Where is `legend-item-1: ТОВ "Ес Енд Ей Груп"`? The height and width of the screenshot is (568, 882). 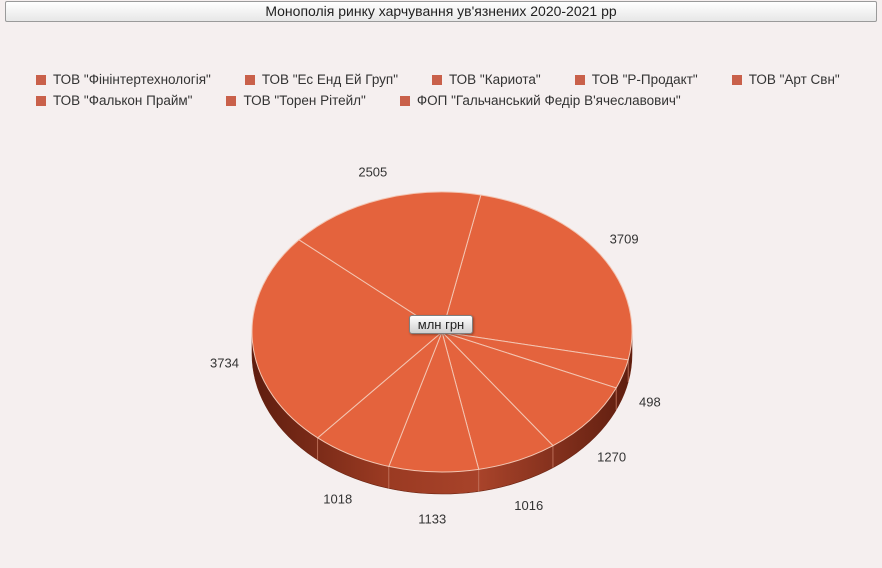
legend-item-1: ТОВ "Ес Енд Ей Груп" is located at coordinates (321, 79).